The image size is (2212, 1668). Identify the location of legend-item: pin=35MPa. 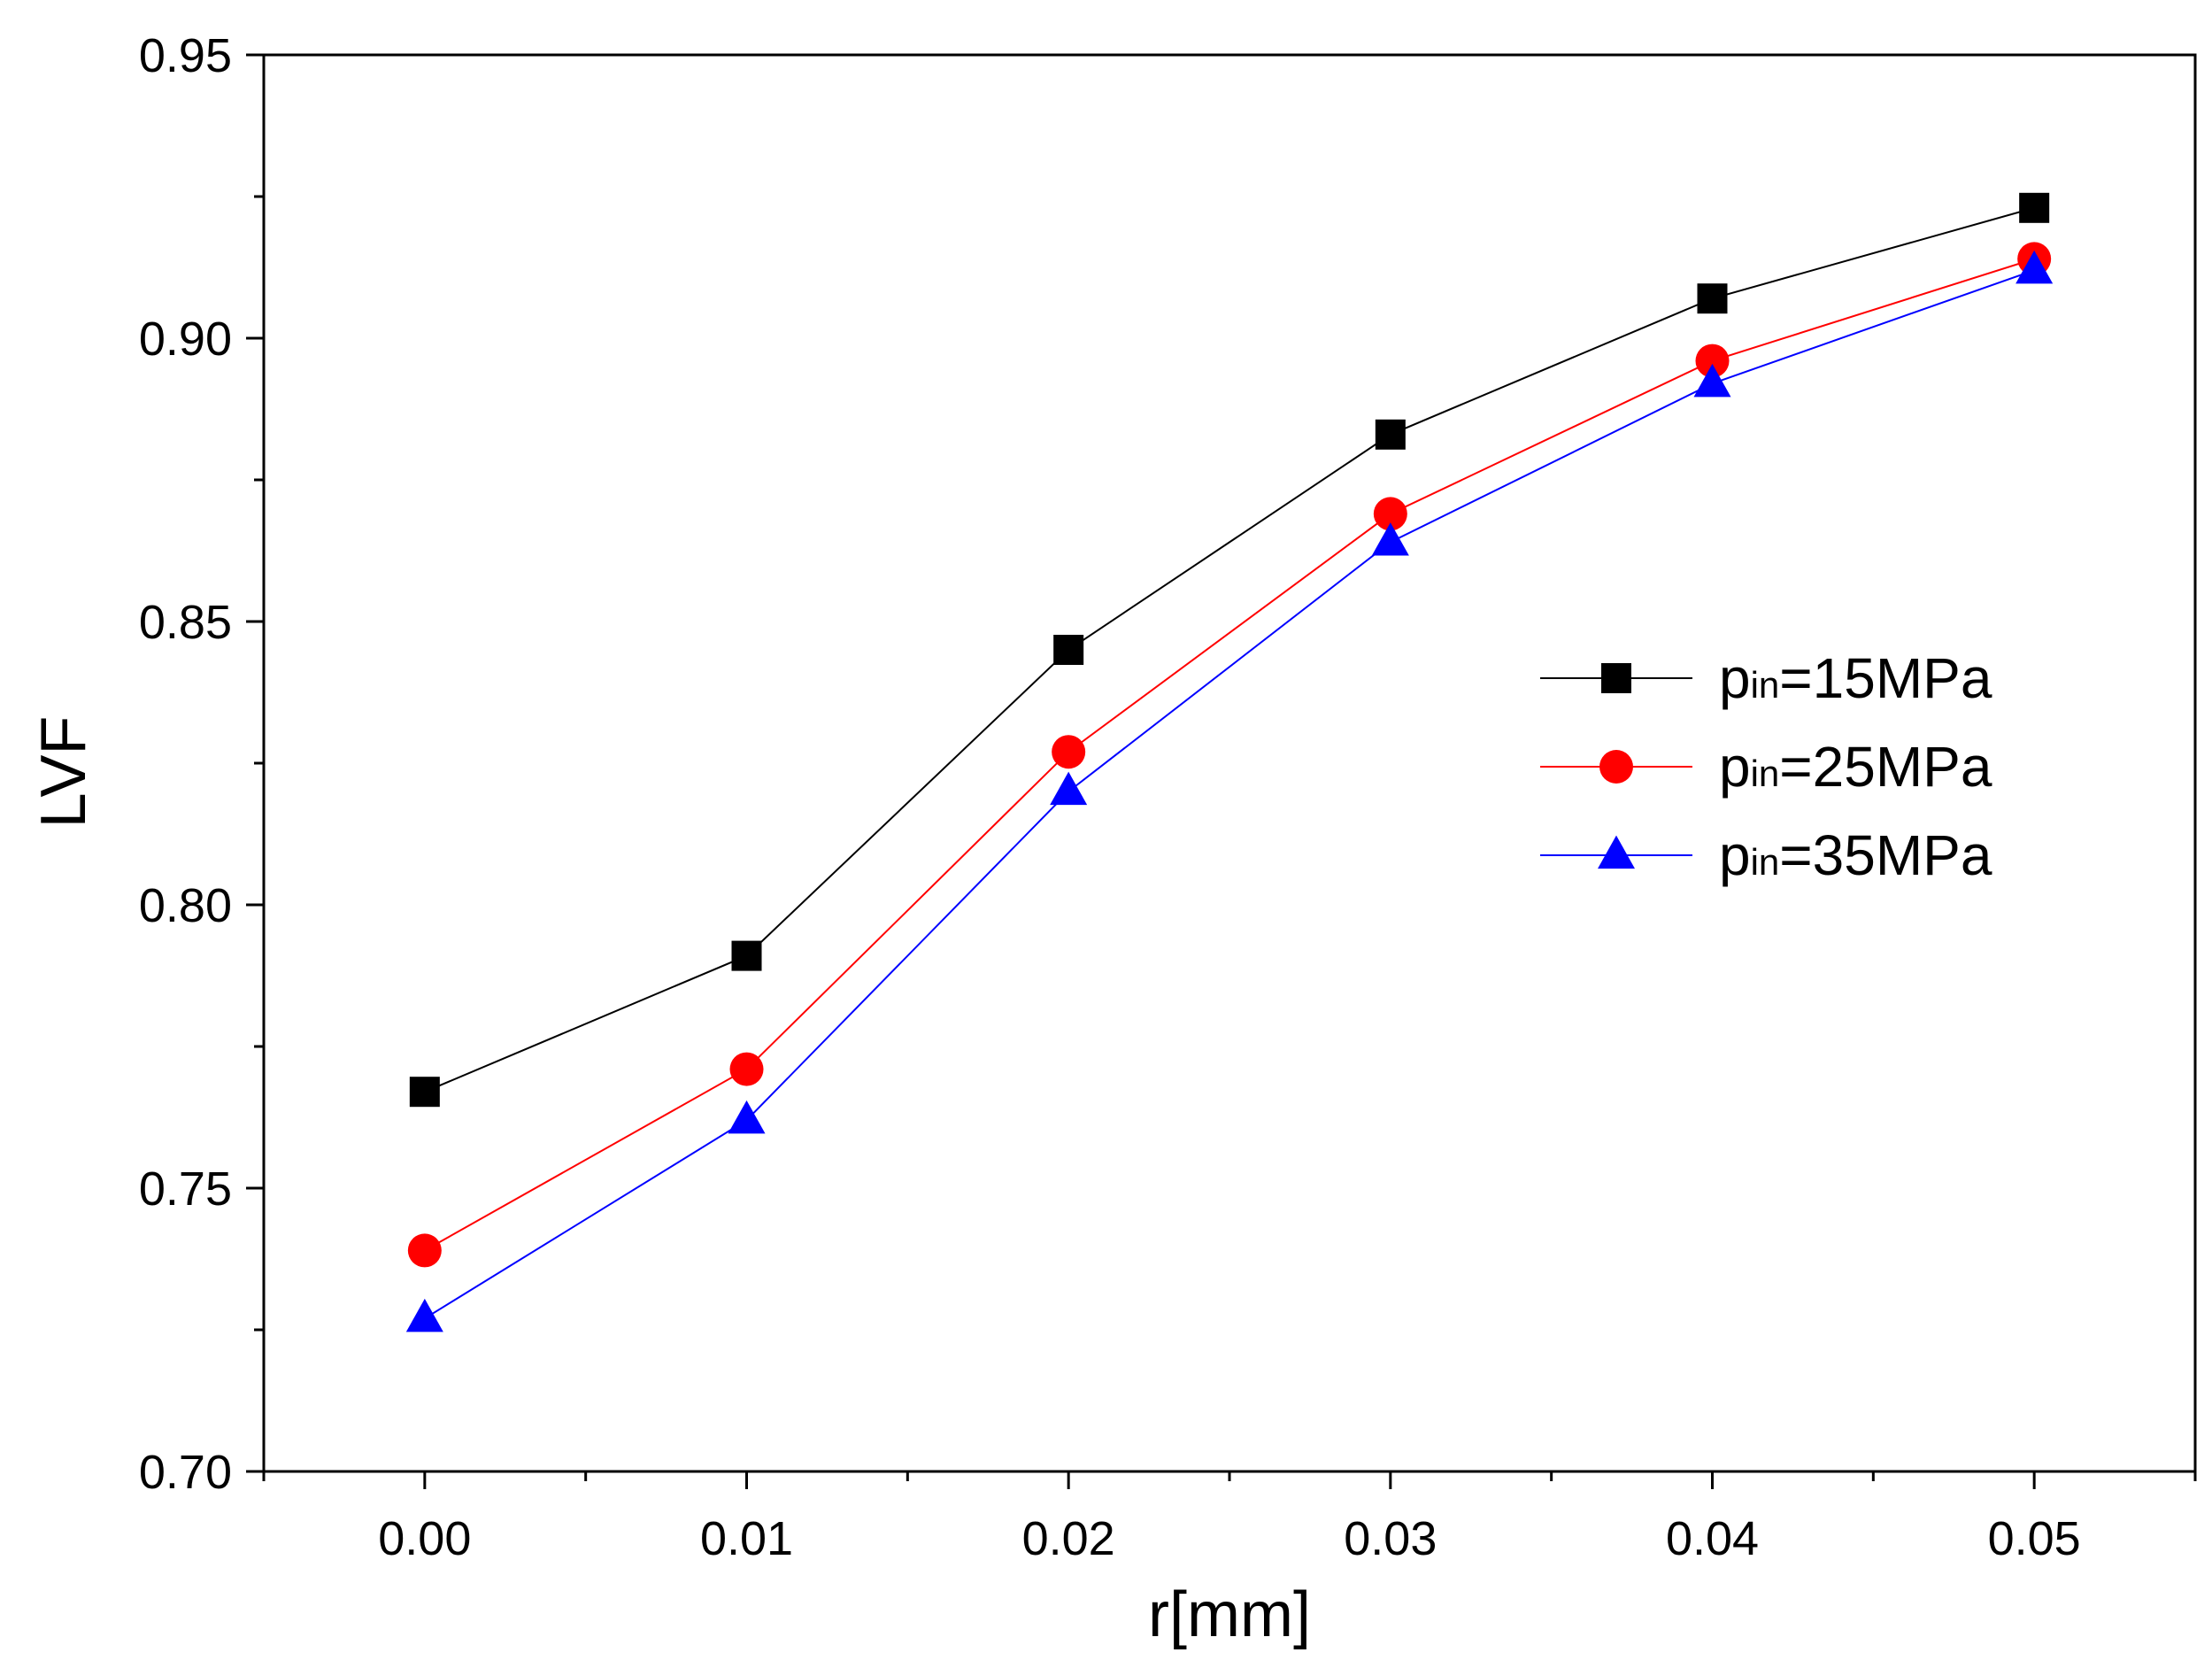
(1766, 855).